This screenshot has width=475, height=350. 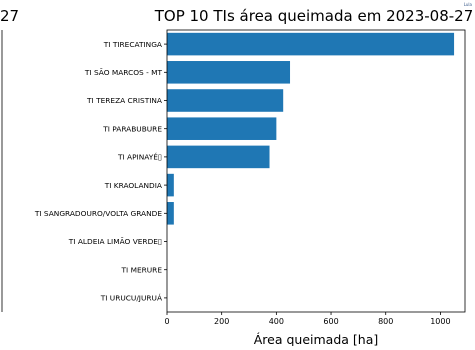 What do you see at coordinates (132, 128) in the screenshot?
I see `y-tick-label: TI PARABUBURE` at bounding box center [132, 128].